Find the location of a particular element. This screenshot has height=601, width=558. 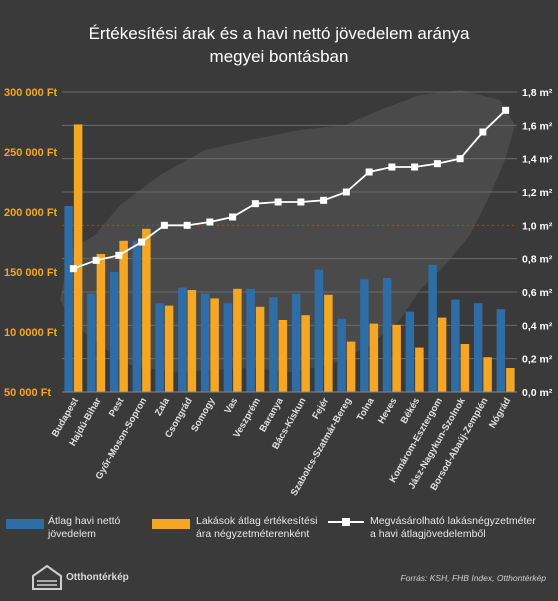

right-axis-tick-label: 1,6 m² is located at coordinates (537, 126).